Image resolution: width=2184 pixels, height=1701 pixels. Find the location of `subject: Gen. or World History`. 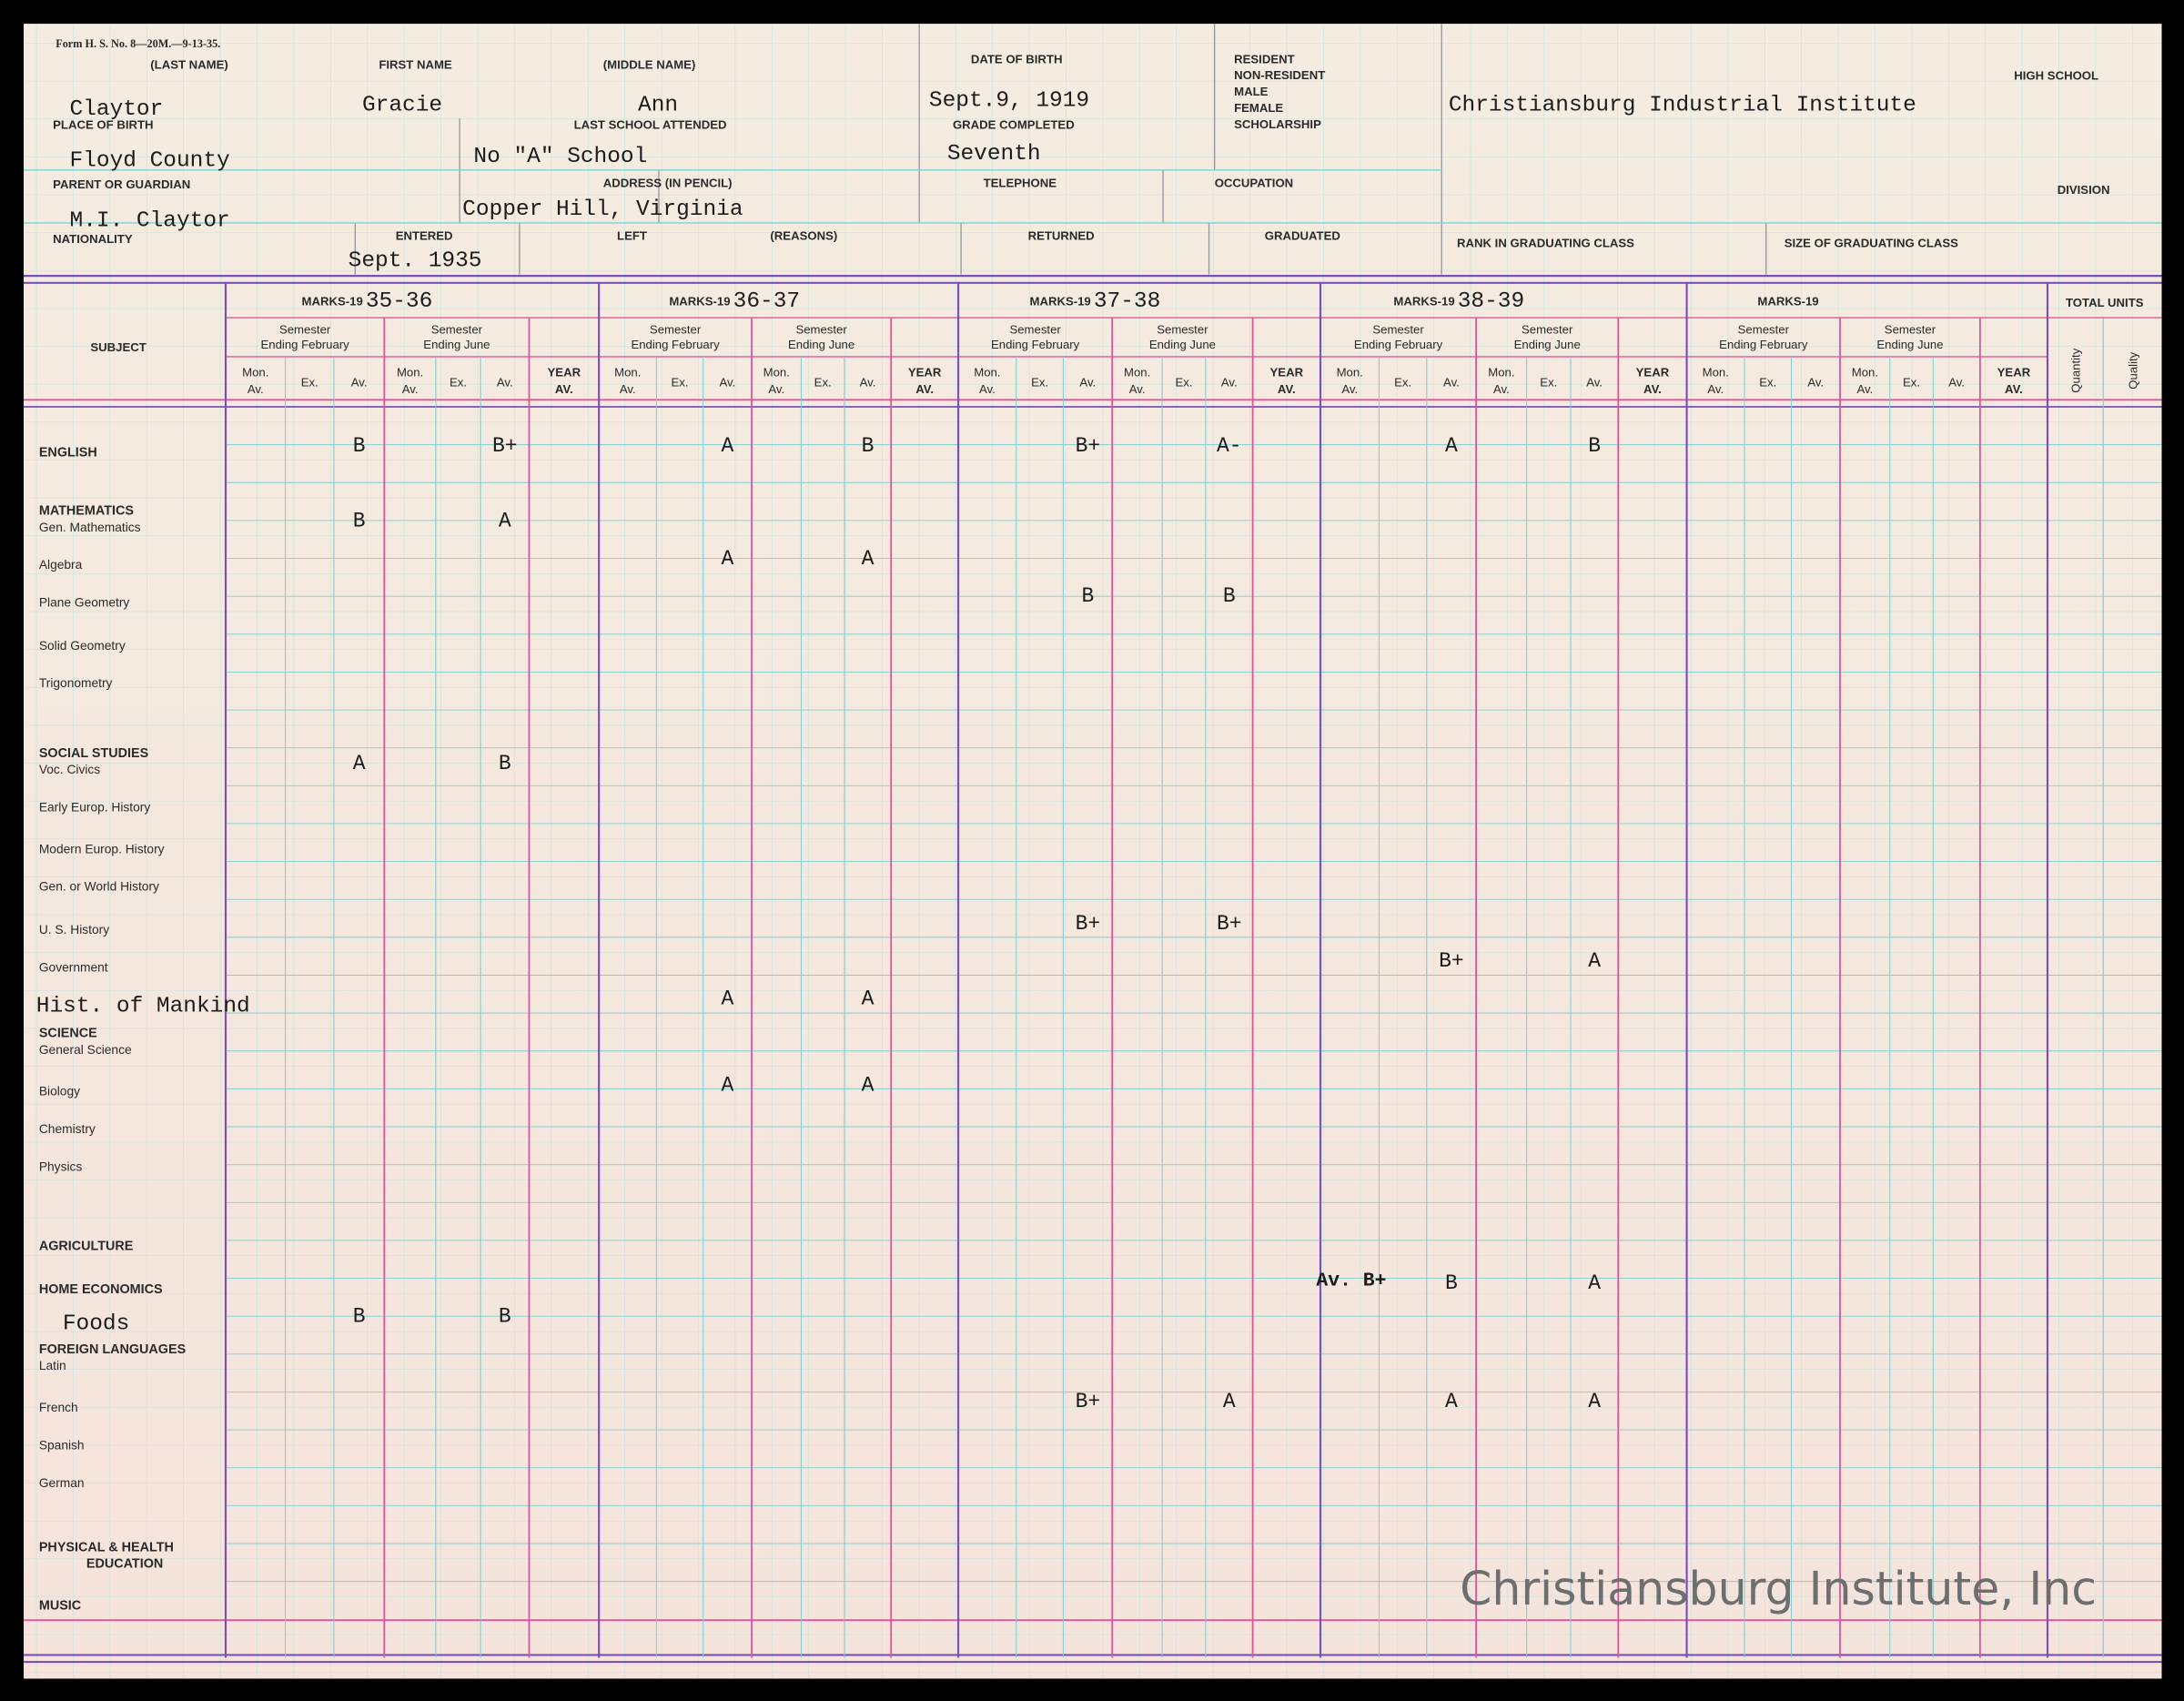

subject: Gen. or World History is located at coordinates (99, 887).